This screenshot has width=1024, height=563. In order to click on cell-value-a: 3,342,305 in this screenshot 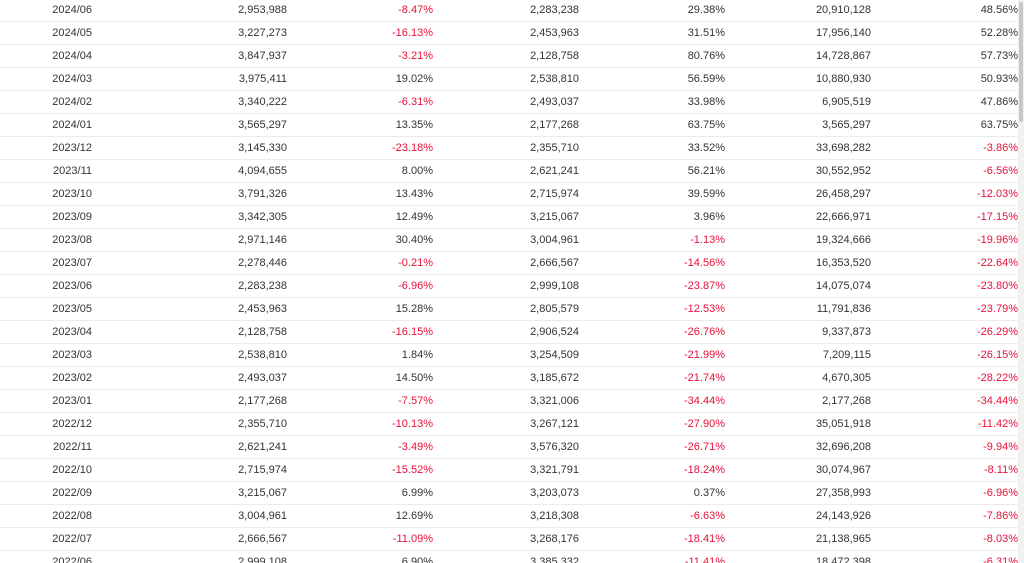, I will do `click(189, 217)`.